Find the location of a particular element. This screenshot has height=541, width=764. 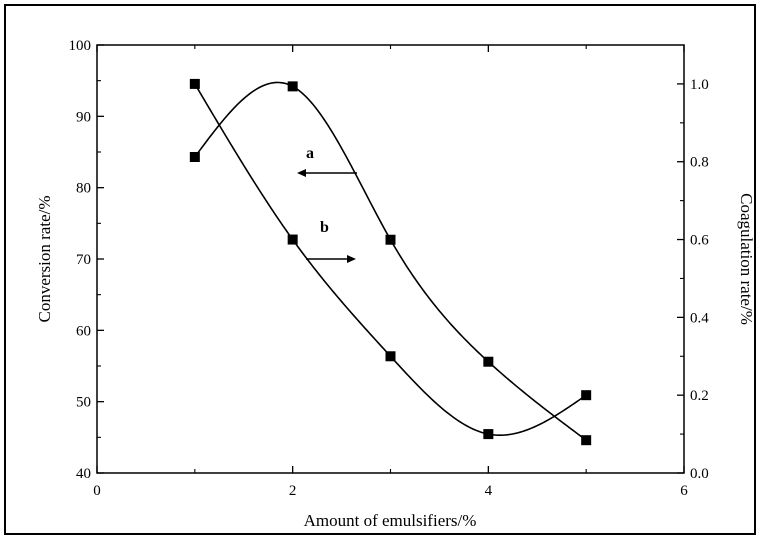

annotation-a-arrowhead is located at coordinates (301, 173).